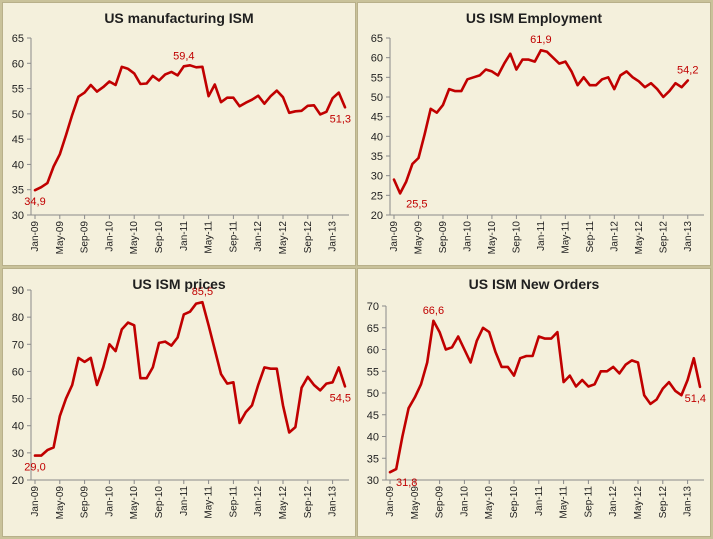 The width and height of the screenshot is (713, 539). What do you see at coordinates (695, 399) in the screenshot?
I see `data-label: 51,4` at bounding box center [695, 399].